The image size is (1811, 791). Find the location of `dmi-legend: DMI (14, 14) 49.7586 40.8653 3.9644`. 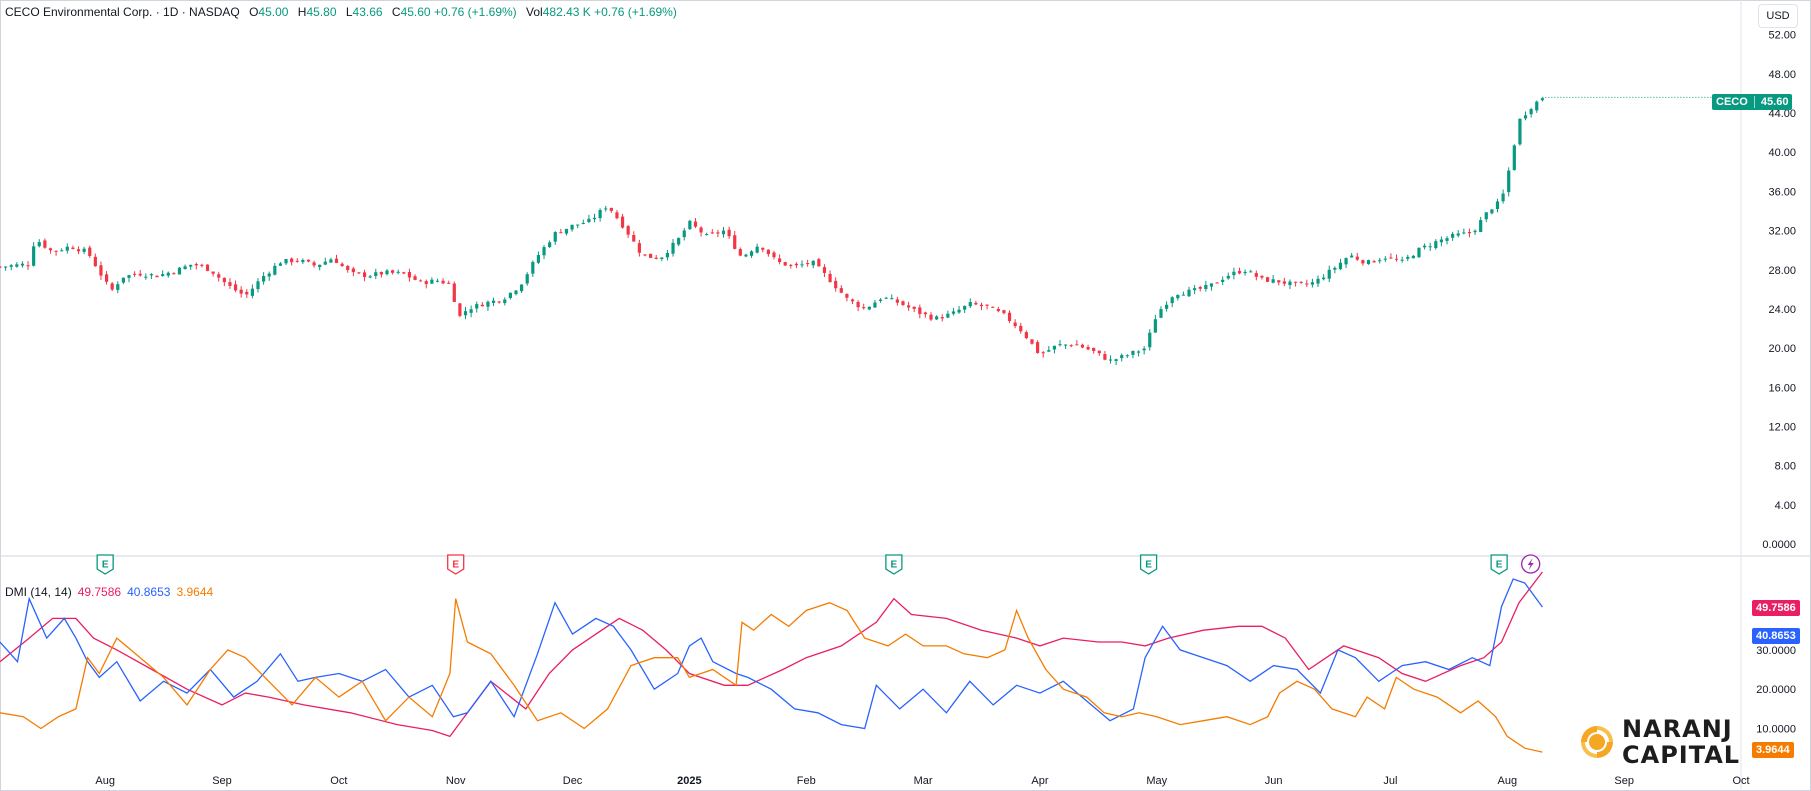

dmi-legend: DMI (14, 14) 49.7586 40.8653 3.9644 is located at coordinates (112, 592).